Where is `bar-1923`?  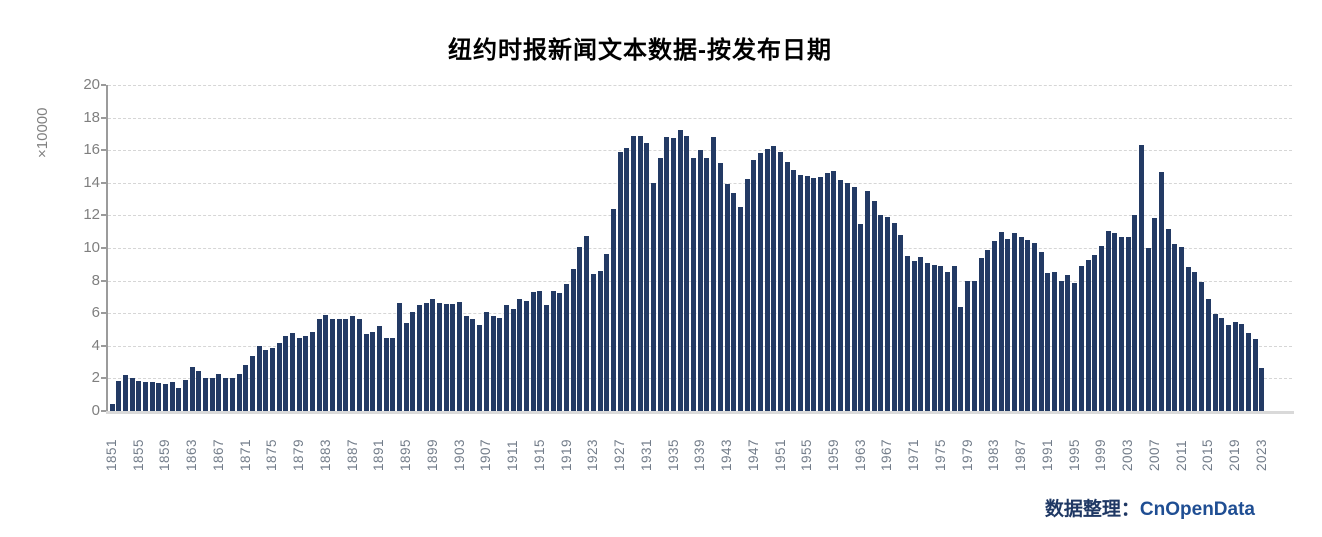
bar-1923 is located at coordinates (593, 342).